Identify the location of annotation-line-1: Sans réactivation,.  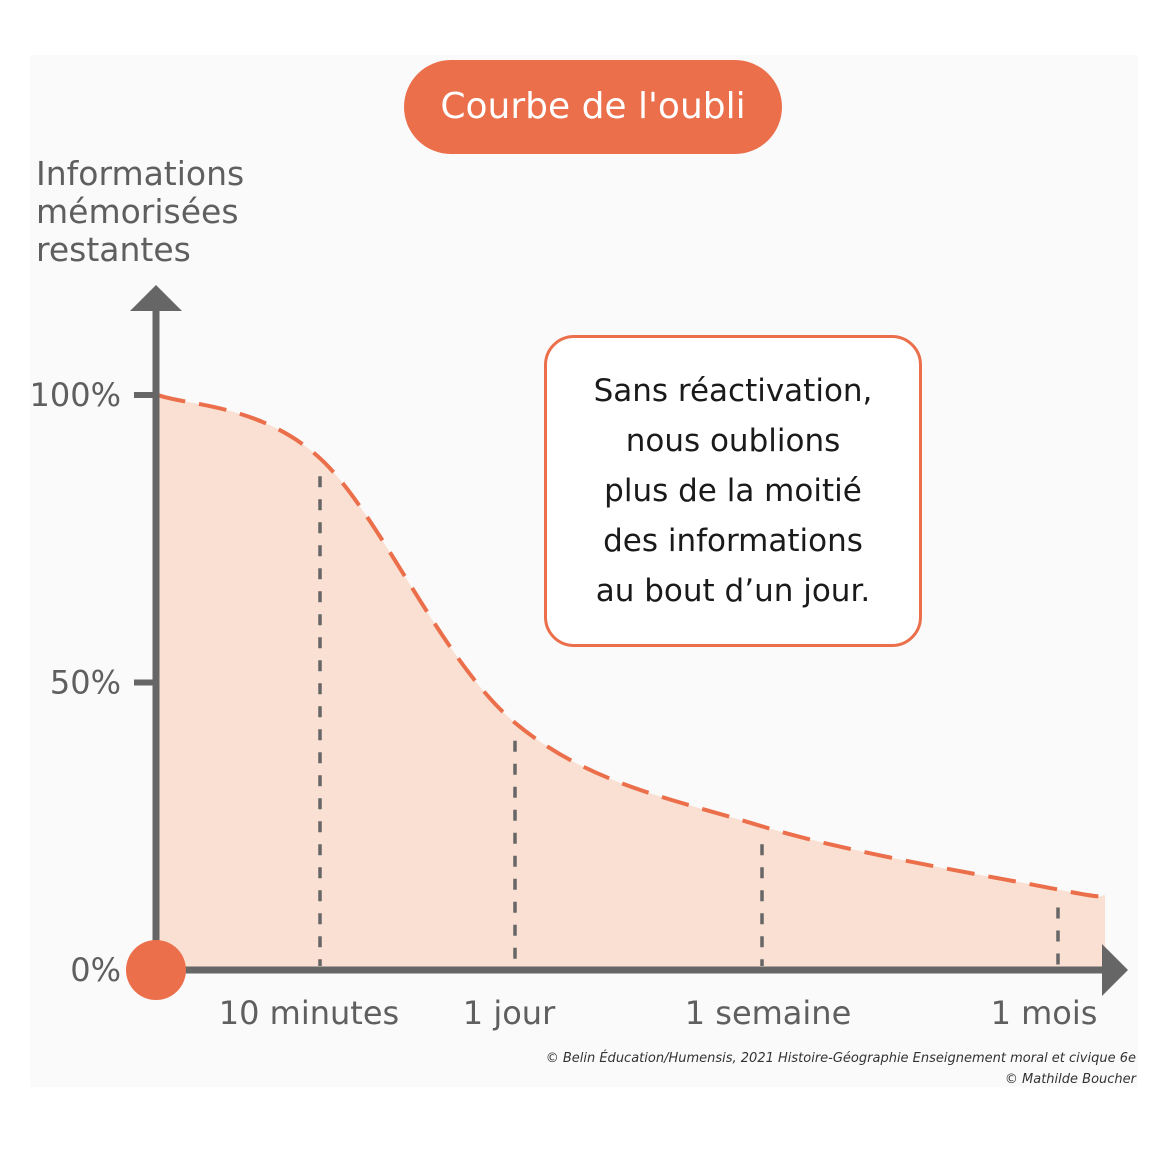
(733, 391).